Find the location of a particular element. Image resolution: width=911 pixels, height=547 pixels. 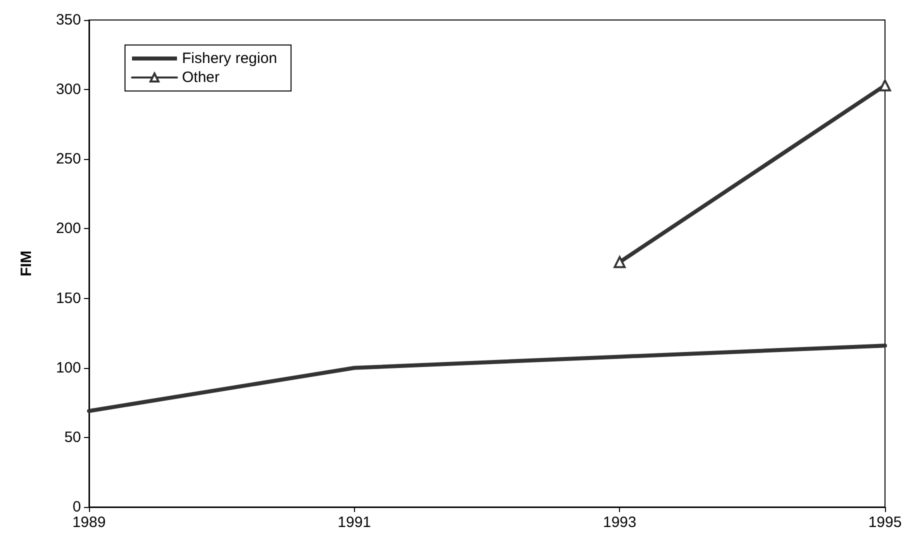

y-tick-label: 50 is located at coordinates (72, 437).